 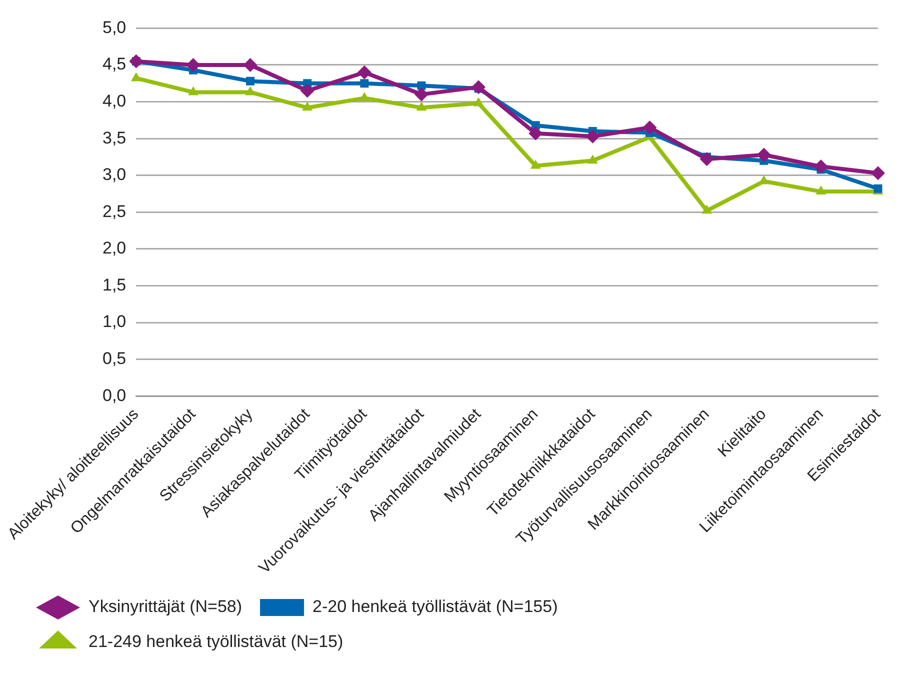 I want to click on y-tick-label: 4,5, so click(x=114, y=64).